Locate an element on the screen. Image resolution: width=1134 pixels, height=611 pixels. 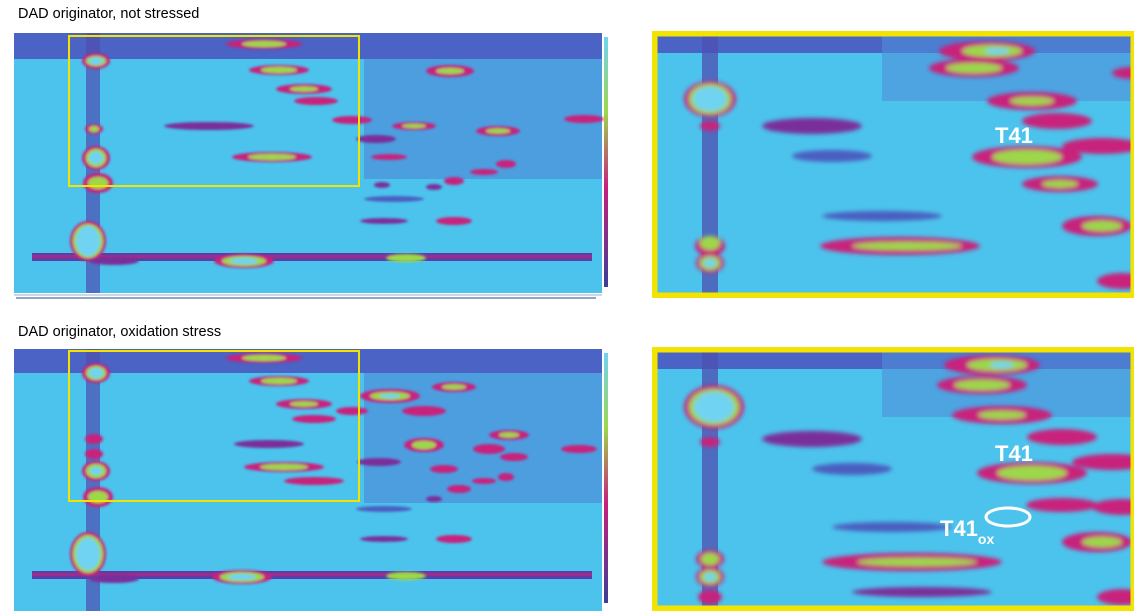
bottom-plot-title: DAD originator, oxidation stress is located at coordinates (120, 332).